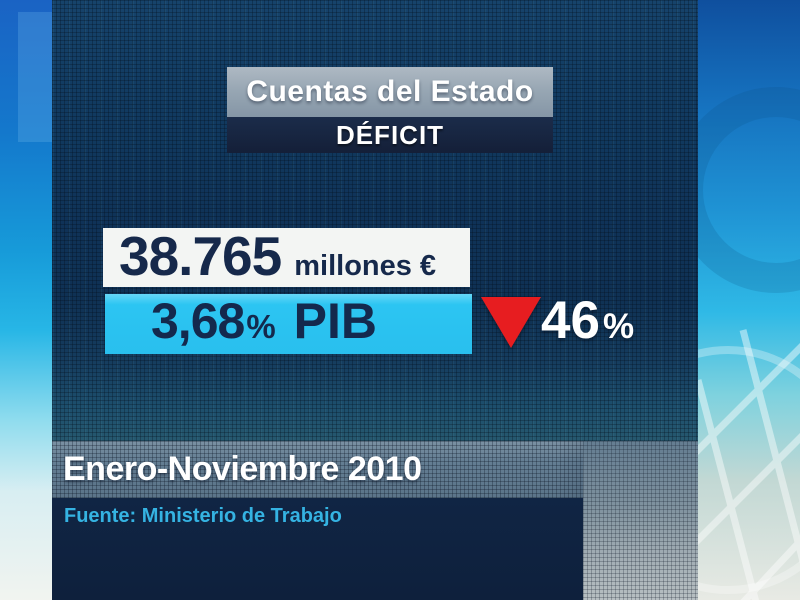 The image size is (800, 600). I want to click on deficit-amount: 38.765, so click(200, 256).